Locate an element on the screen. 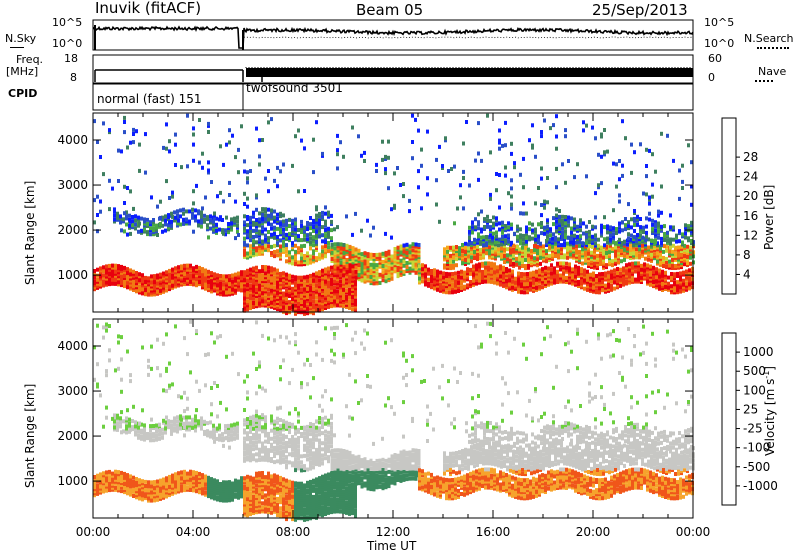  nsearch-legend-line is located at coordinates (773, 48).